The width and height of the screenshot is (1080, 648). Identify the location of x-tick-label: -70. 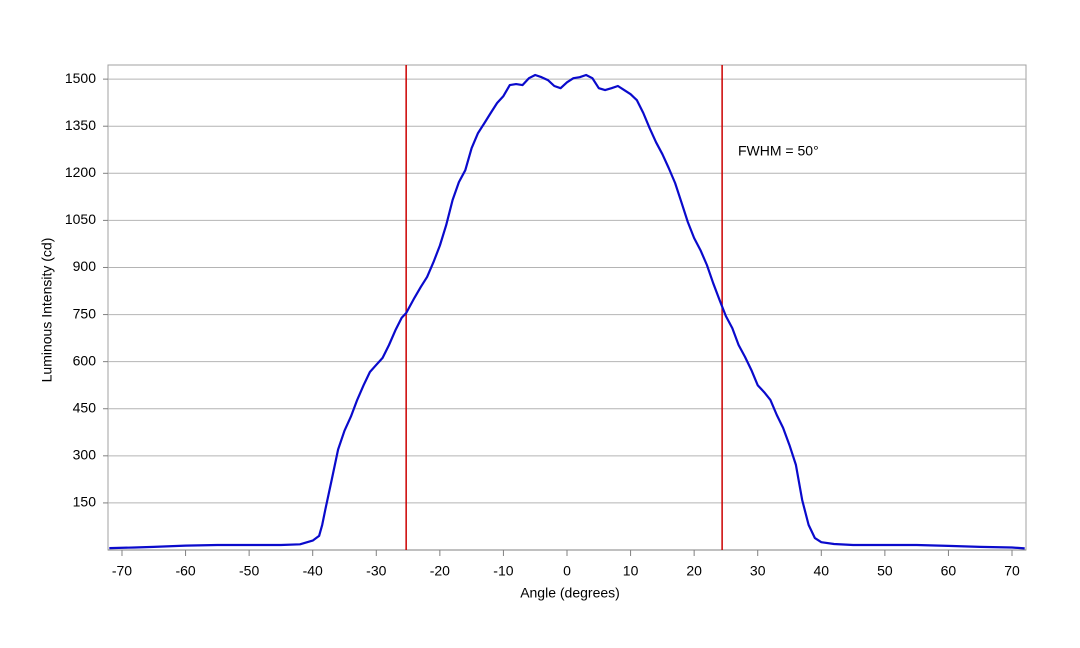
(122, 571).